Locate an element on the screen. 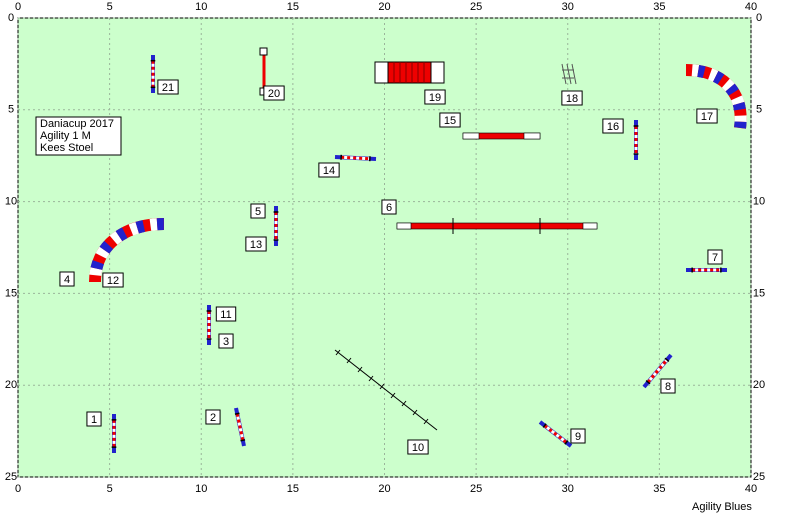 The image size is (800, 519). info-line: Daniacup 2017 is located at coordinates (77, 124).